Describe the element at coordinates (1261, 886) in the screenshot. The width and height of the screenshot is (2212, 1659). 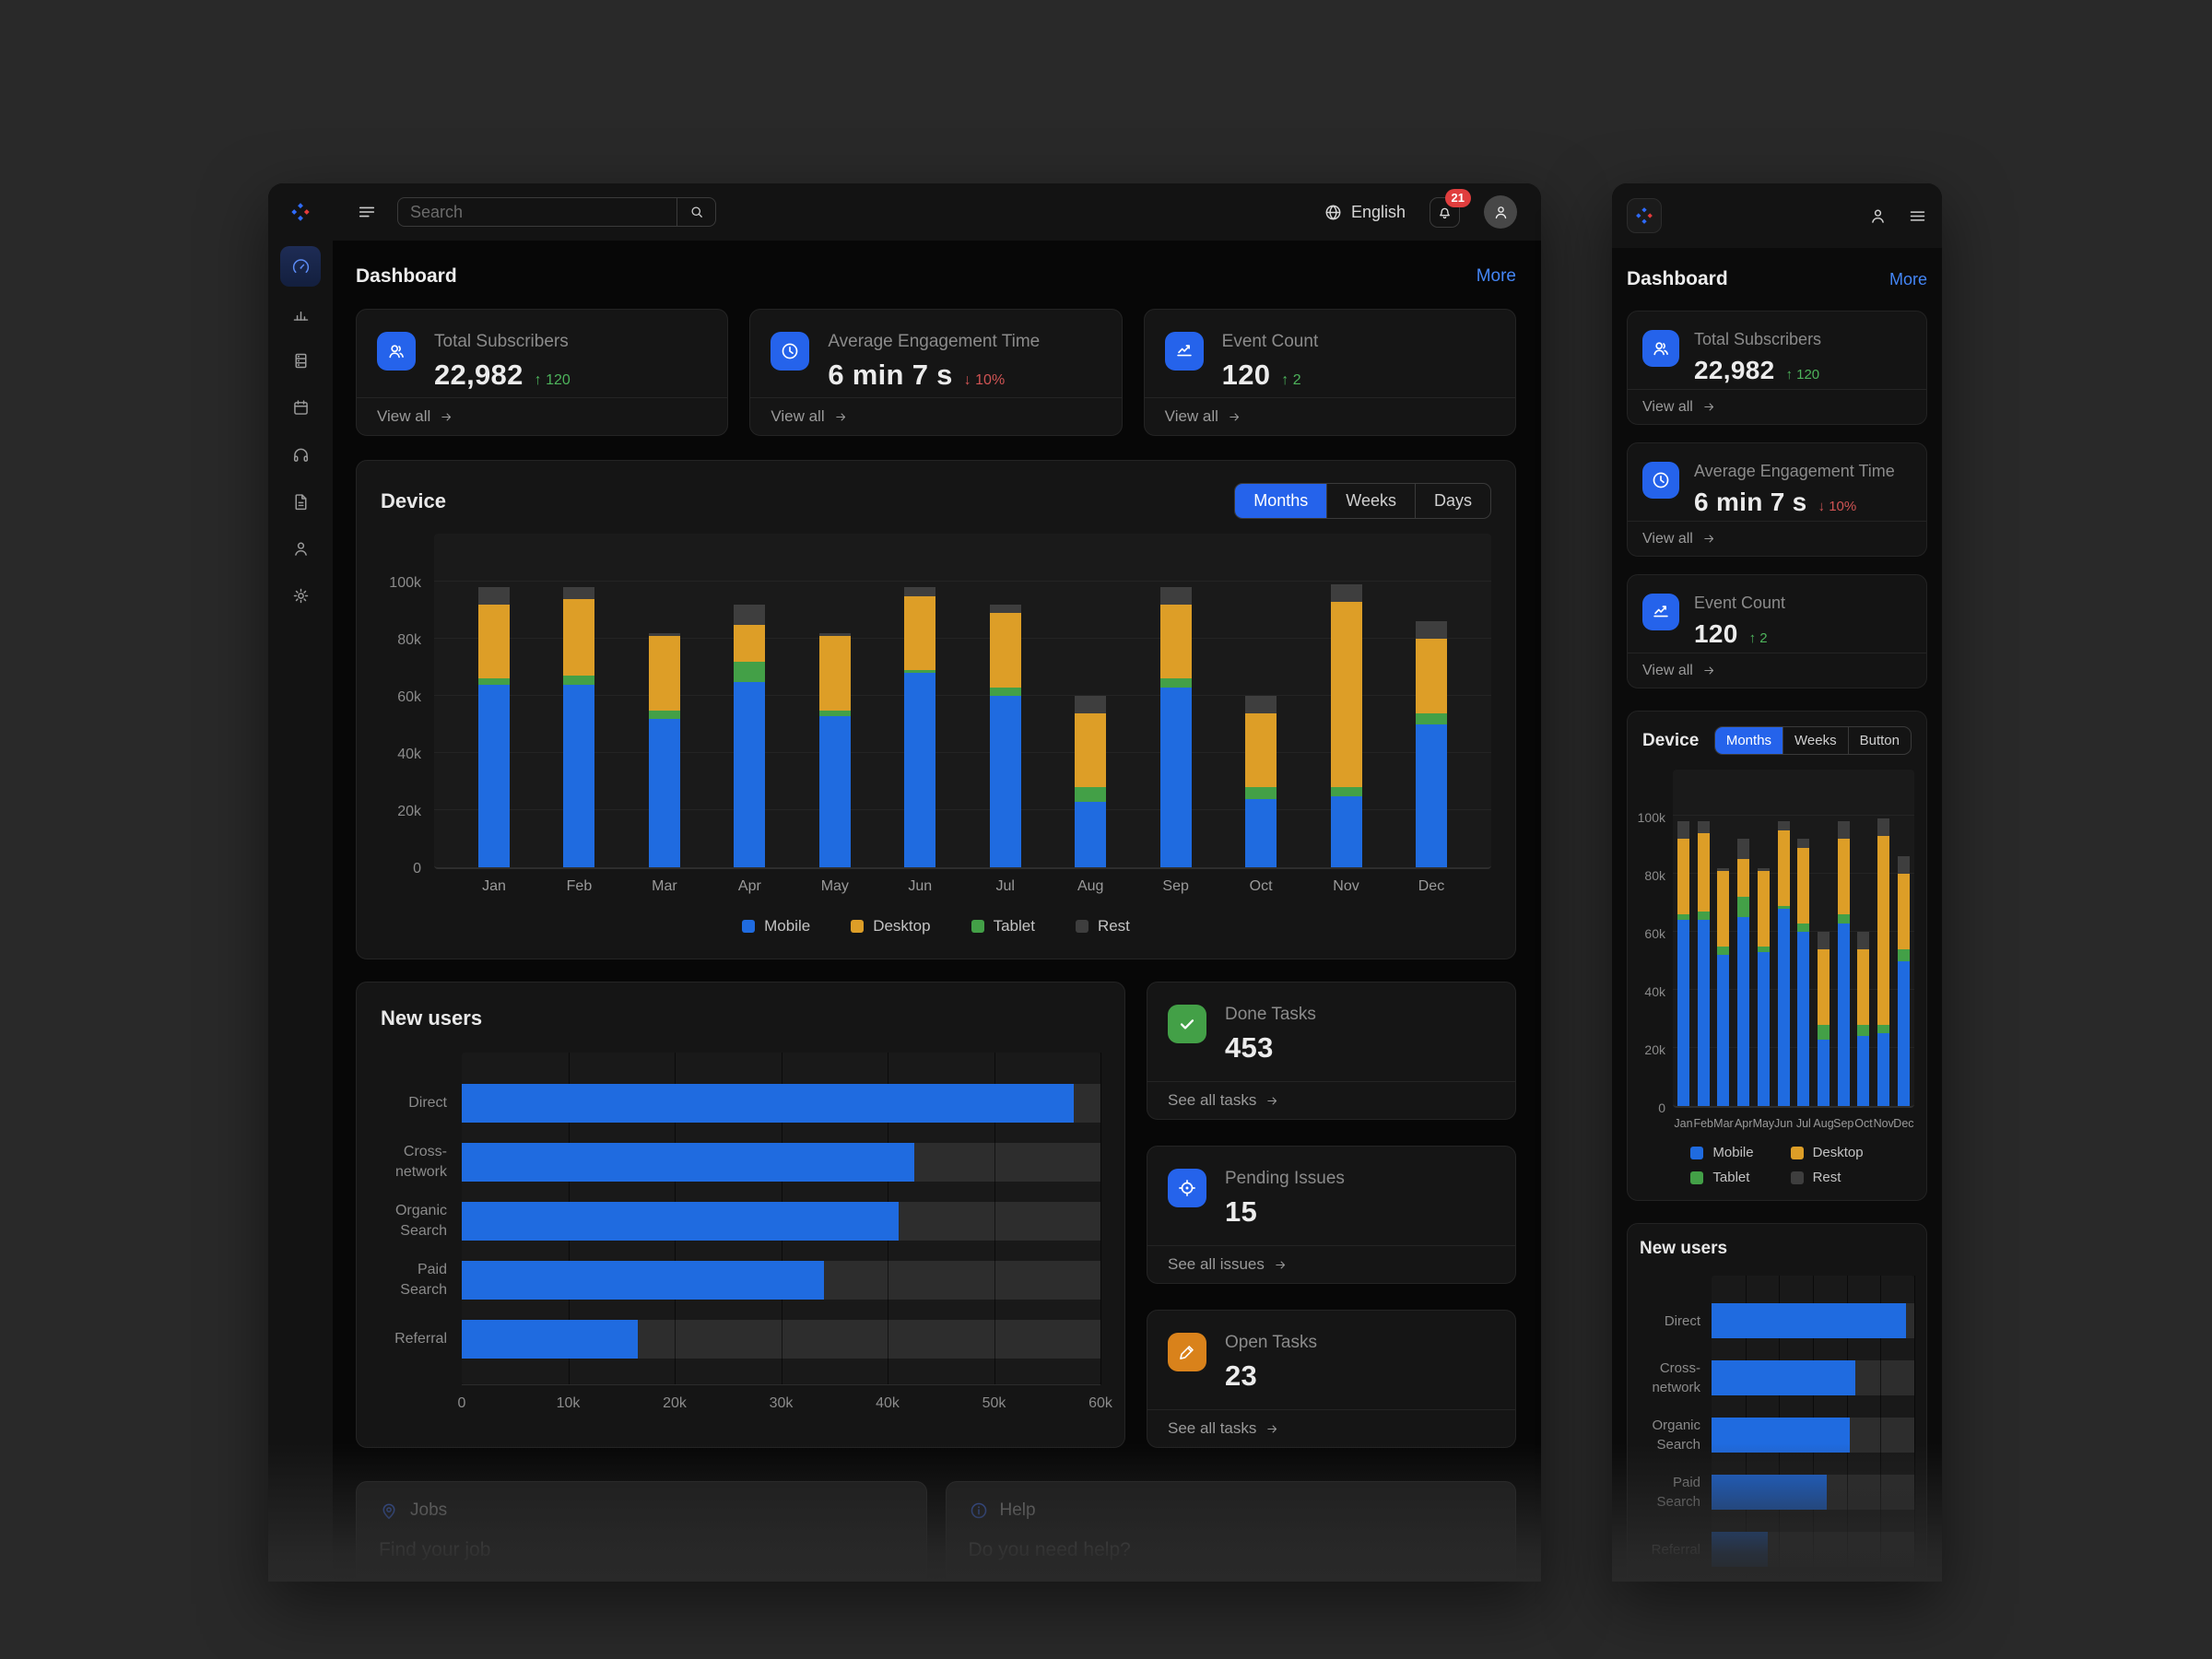
I see `x-tick-label: Oct` at that location.